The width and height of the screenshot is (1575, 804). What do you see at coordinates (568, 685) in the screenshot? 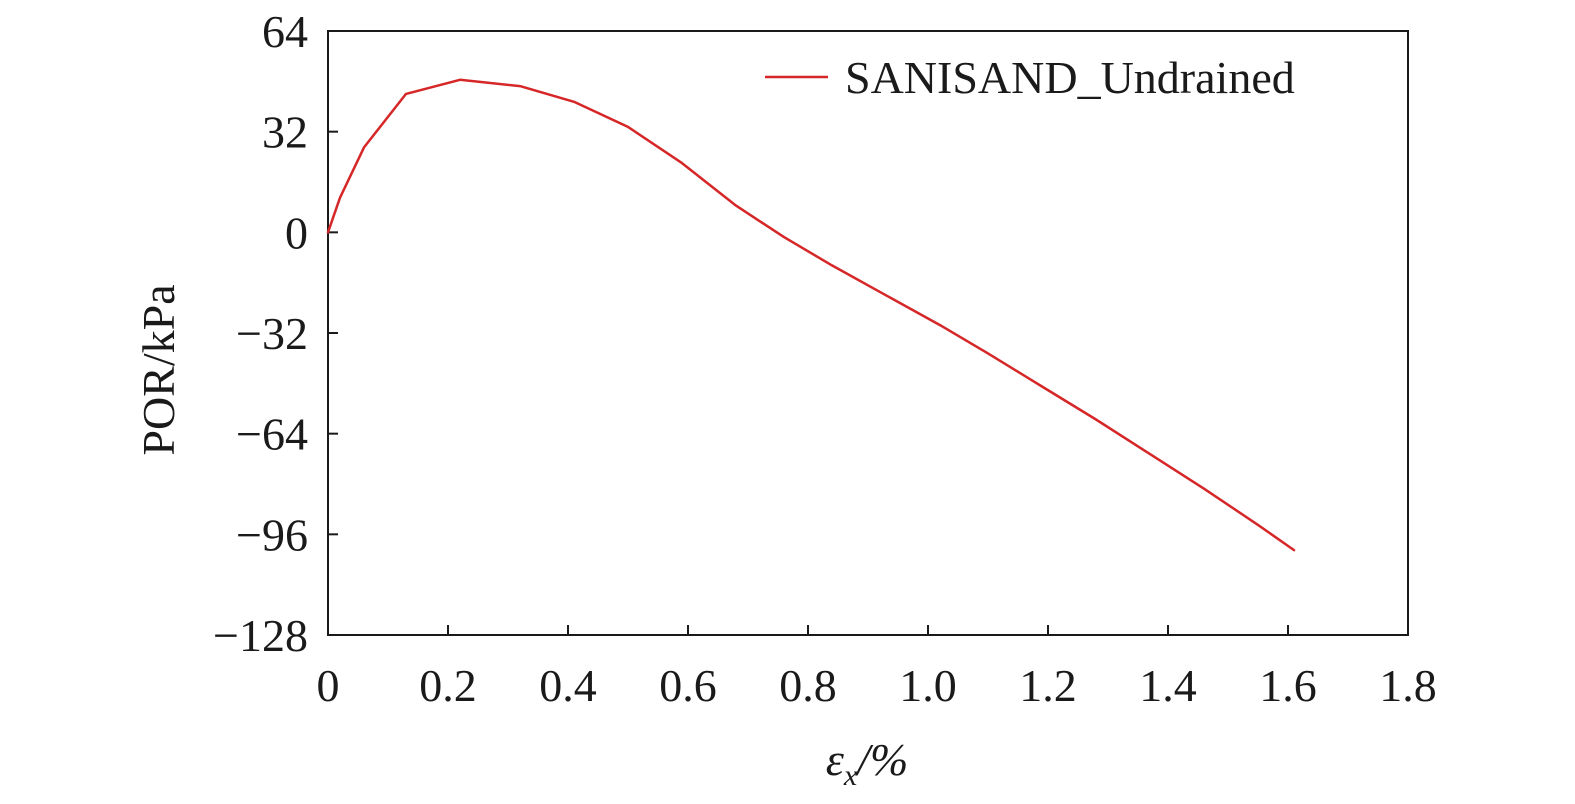
I see `x-tick-label: 0.4` at bounding box center [568, 685].